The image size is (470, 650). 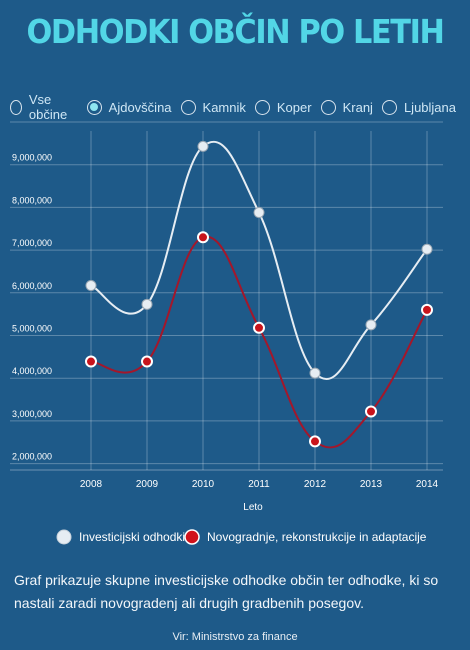 I want to click on x-tick-label: 2012, so click(x=315, y=484).